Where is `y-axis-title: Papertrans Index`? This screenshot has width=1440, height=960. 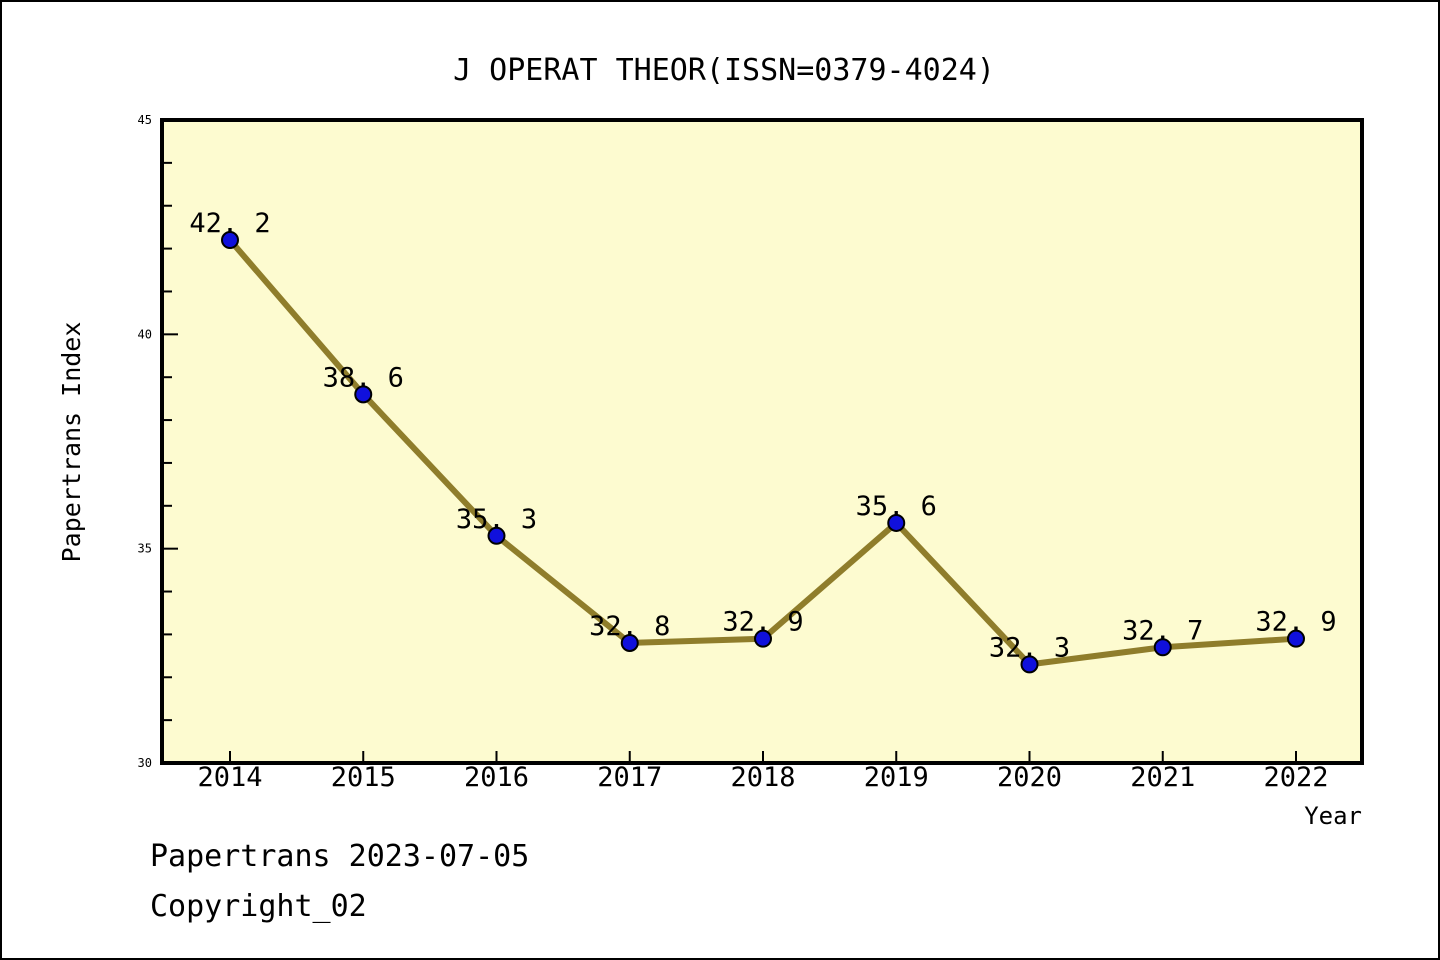
y-axis-title: Papertrans Index is located at coordinates (71, 442).